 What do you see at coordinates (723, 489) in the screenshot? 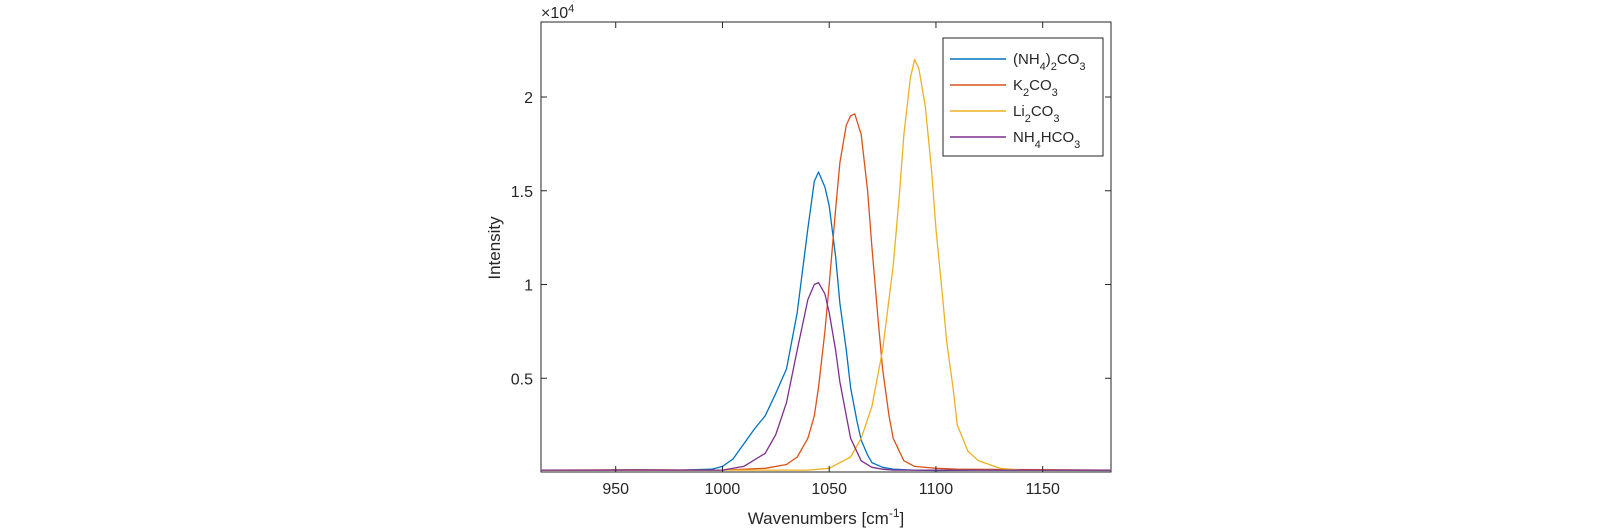
I see `x-tick-label-1: 1000` at bounding box center [723, 489].